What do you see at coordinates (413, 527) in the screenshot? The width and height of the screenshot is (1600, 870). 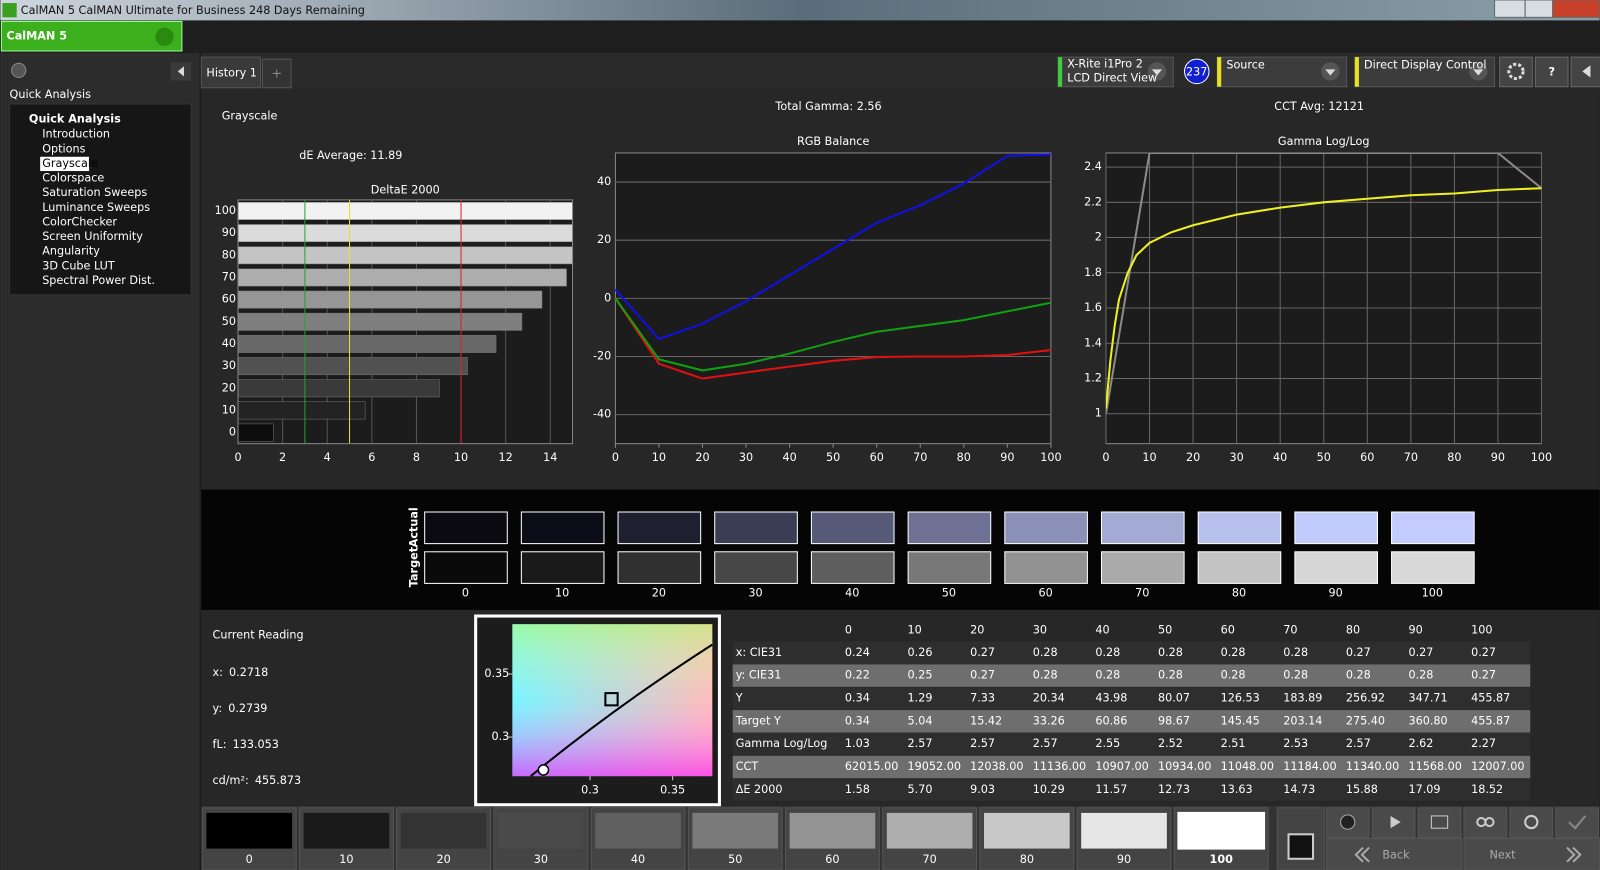 I see `row-label: Actual` at bounding box center [413, 527].